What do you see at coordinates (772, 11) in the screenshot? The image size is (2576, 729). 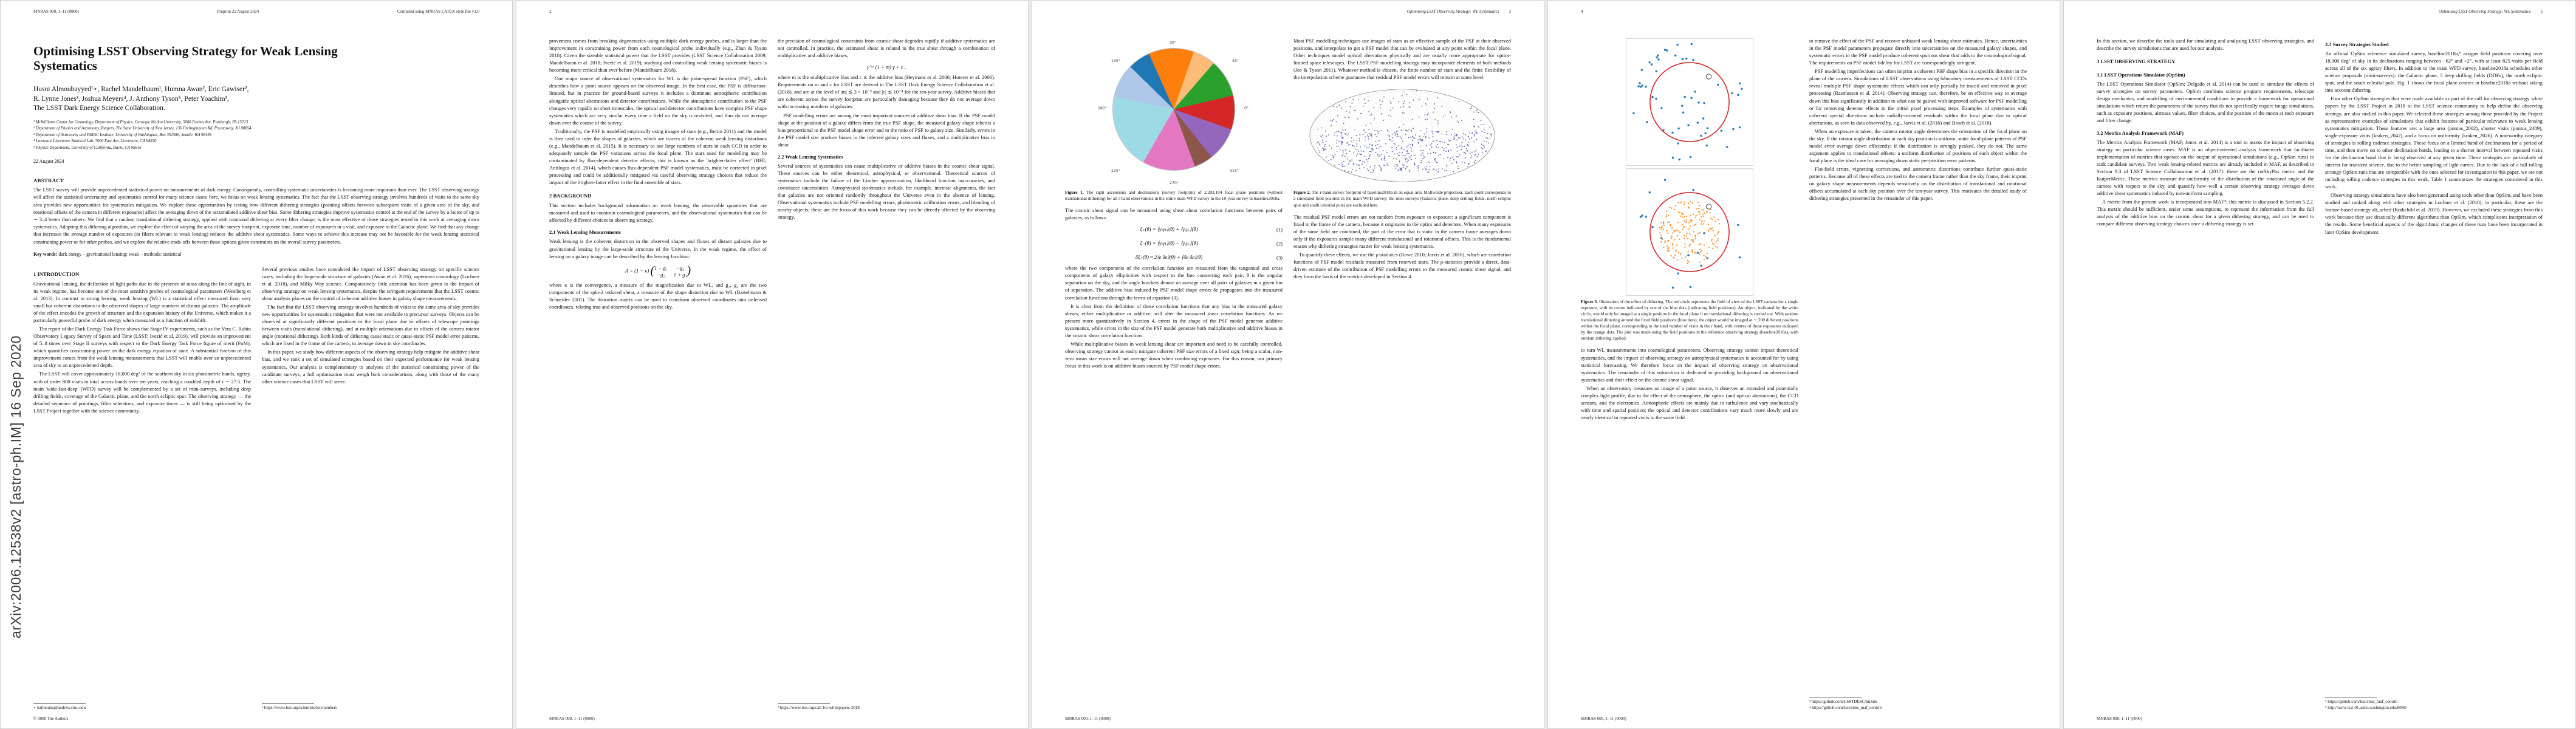 I see `page-2-header: 2` at bounding box center [772, 11].